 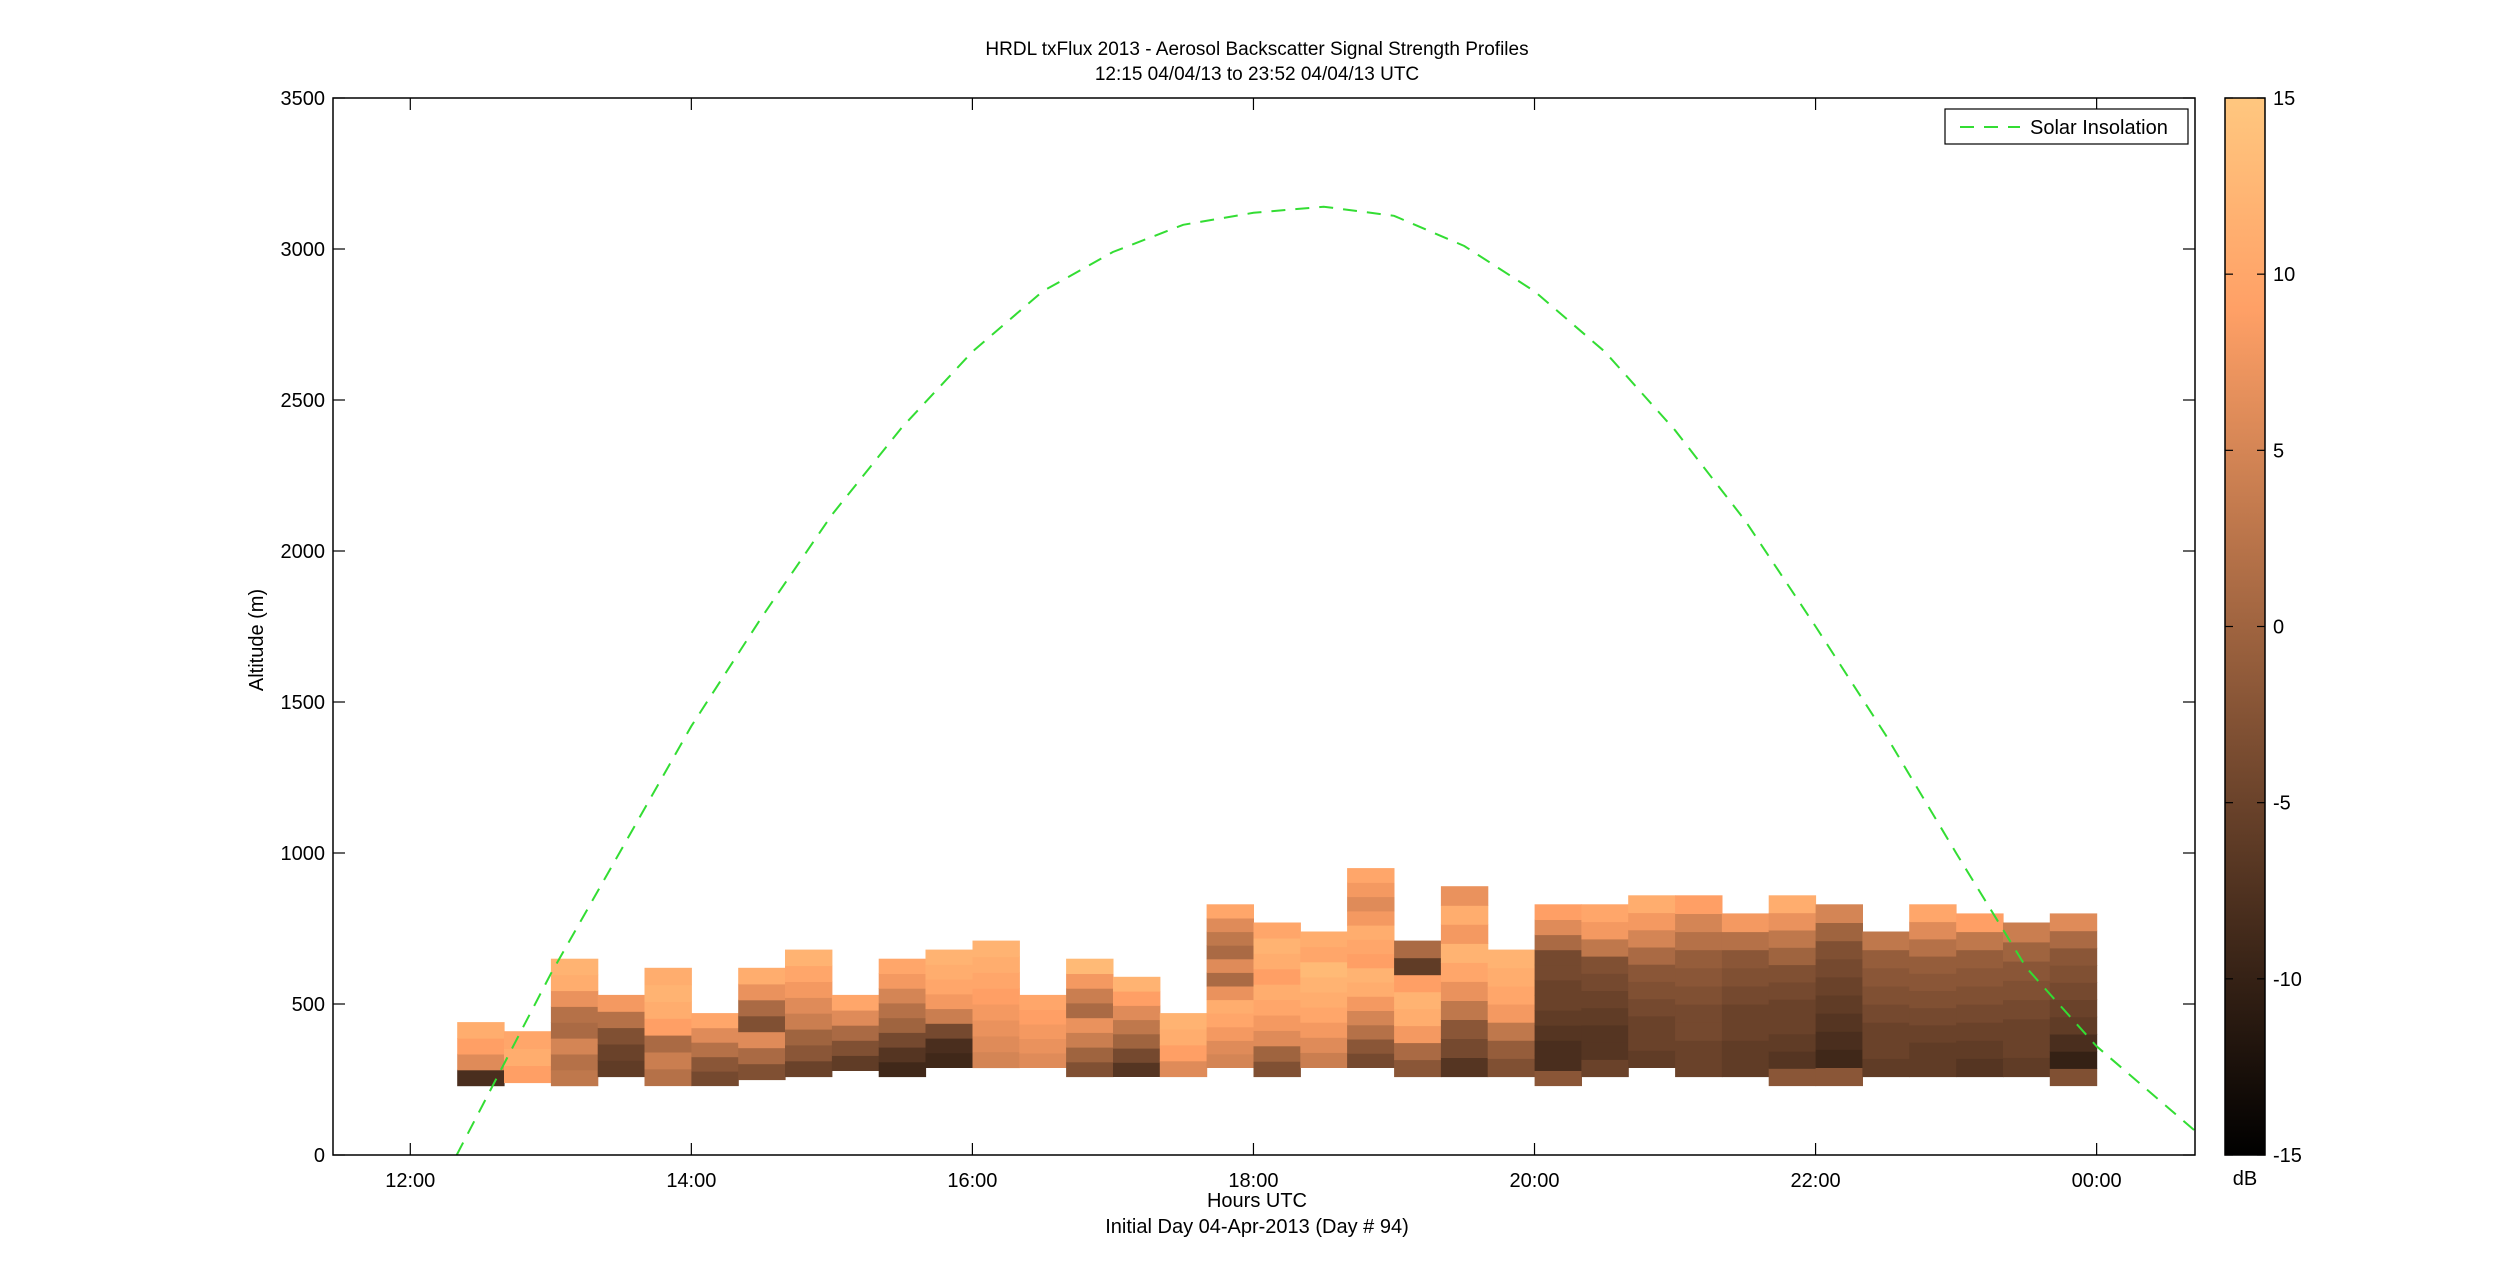 What do you see at coordinates (1277, 977) in the screenshot?
I see `heatmap-cells` at bounding box center [1277, 977].